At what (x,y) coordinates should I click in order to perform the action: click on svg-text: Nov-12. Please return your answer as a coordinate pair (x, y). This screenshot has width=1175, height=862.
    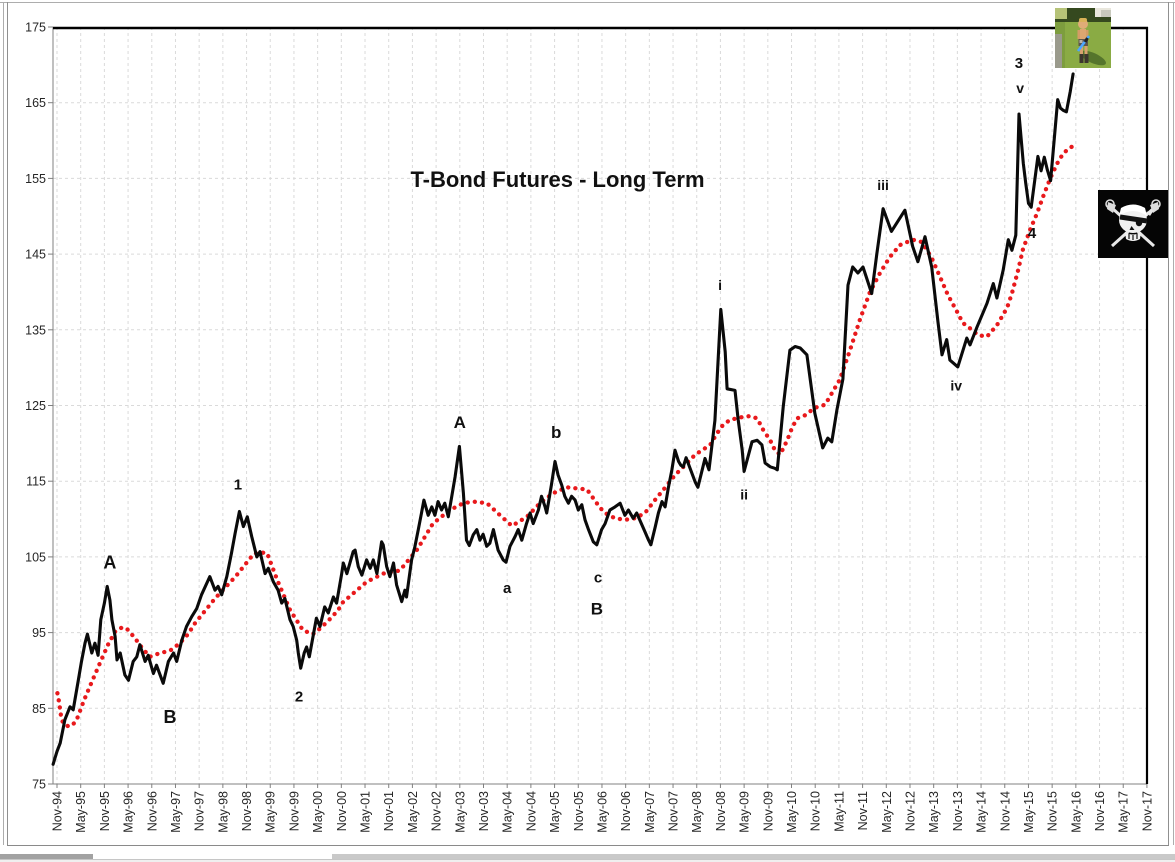
    Looking at the image, I should click on (910, 811).